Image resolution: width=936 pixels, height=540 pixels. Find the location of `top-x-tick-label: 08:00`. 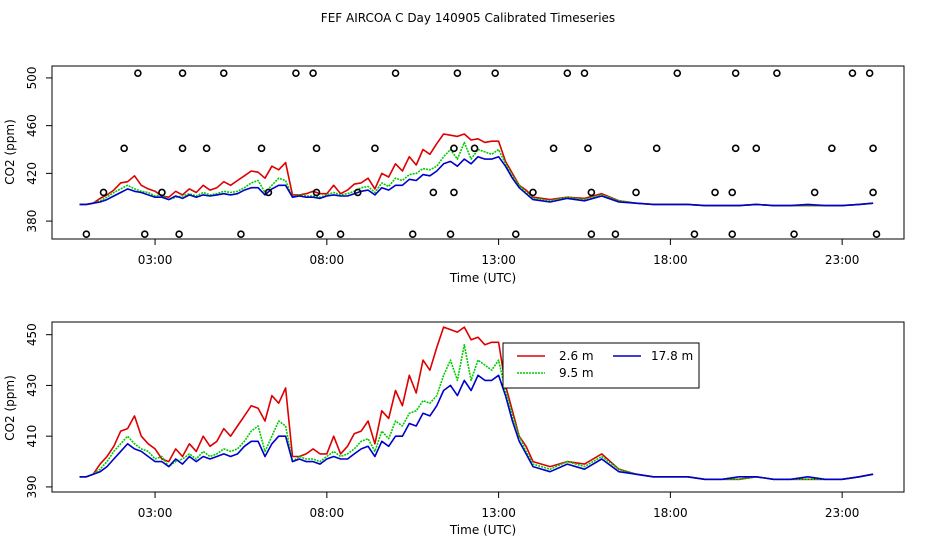

top-x-tick-label: 08:00 is located at coordinates (327, 260).